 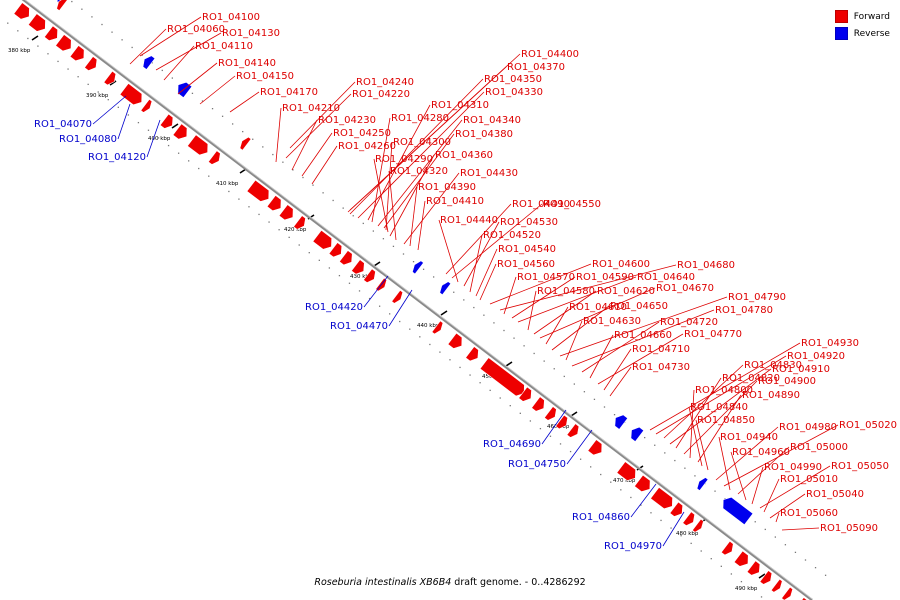 I want to click on label-ro1-04850-leader, so click(x=702, y=445).